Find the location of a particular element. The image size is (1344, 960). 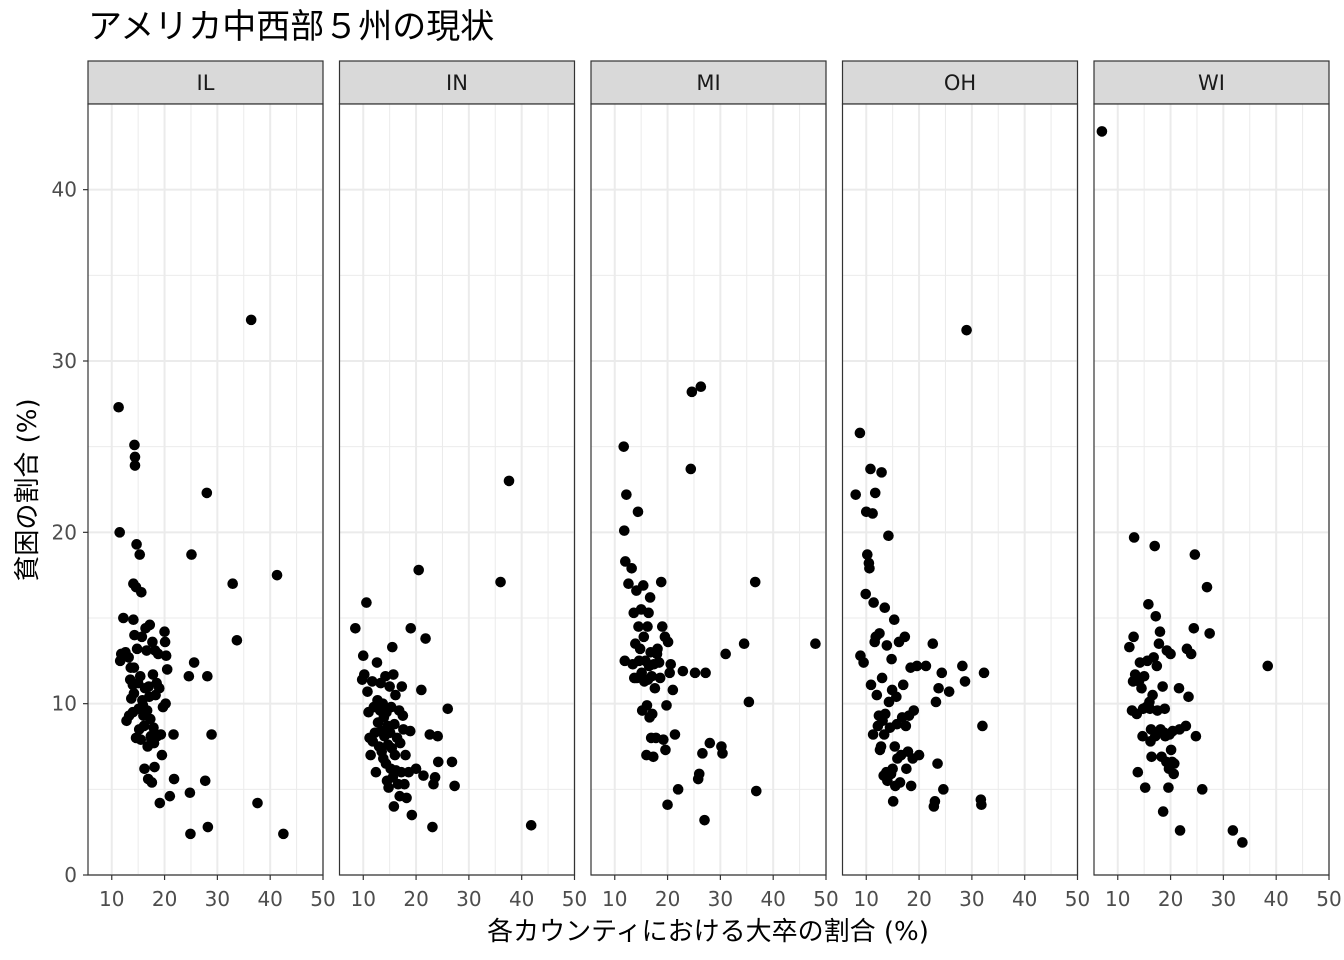

chart-title: アメリカ中西部５州の現状 is located at coordinates (291, 27).